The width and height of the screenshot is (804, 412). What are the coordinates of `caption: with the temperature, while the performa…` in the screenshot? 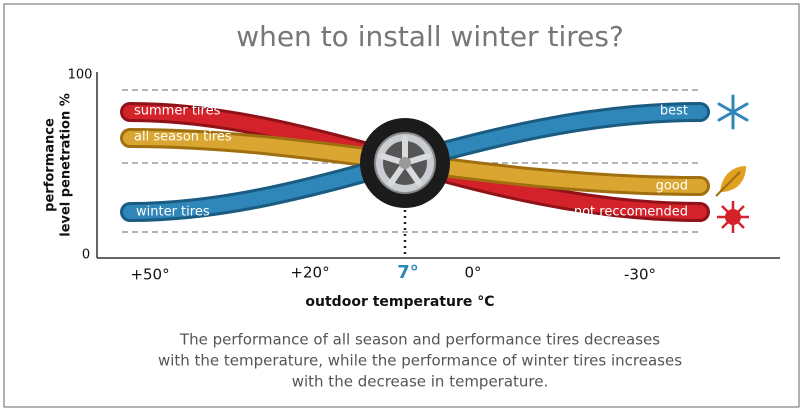 It's located at (420, 361).